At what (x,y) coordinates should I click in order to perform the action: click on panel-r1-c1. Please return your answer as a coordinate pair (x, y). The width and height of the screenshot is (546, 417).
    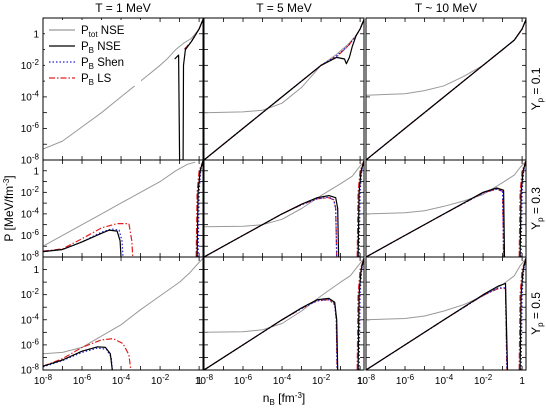
    Looking at the image, I should click on (284, 208).